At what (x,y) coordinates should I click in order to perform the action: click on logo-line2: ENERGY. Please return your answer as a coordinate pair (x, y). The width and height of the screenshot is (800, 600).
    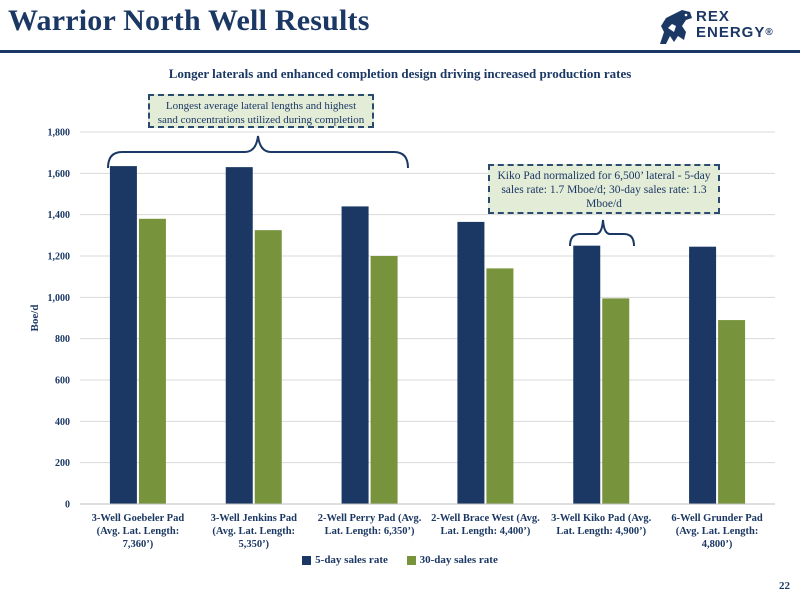
    Looking at the image, I should click on (731, 32).